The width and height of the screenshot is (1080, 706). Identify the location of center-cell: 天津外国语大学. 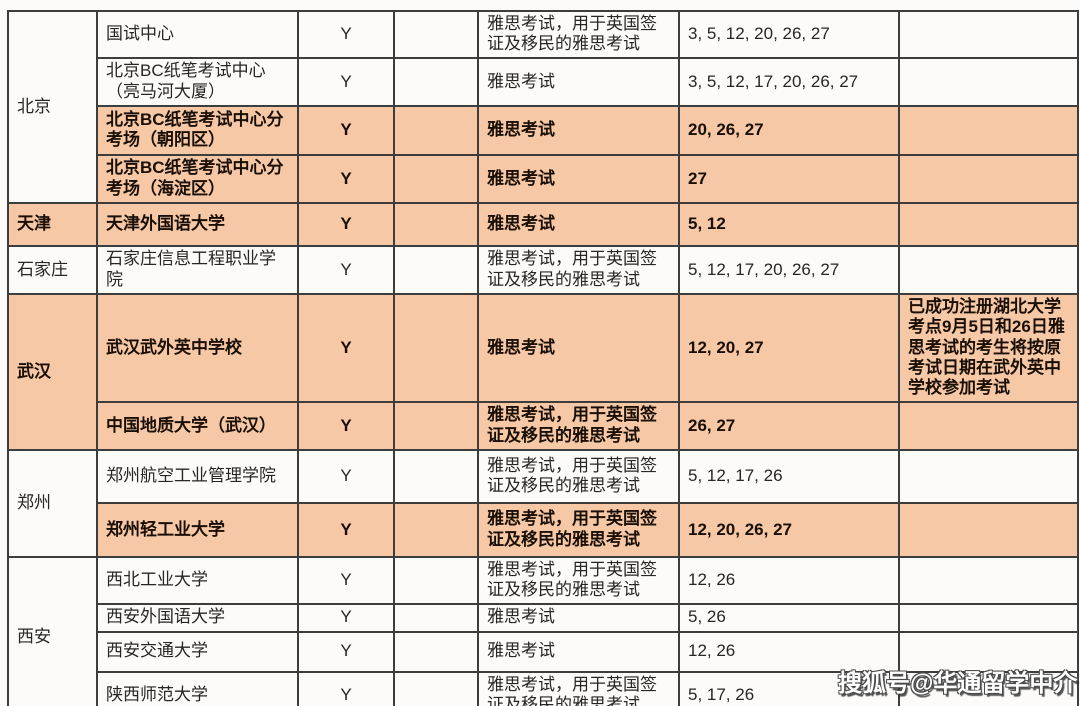
(197, 224).